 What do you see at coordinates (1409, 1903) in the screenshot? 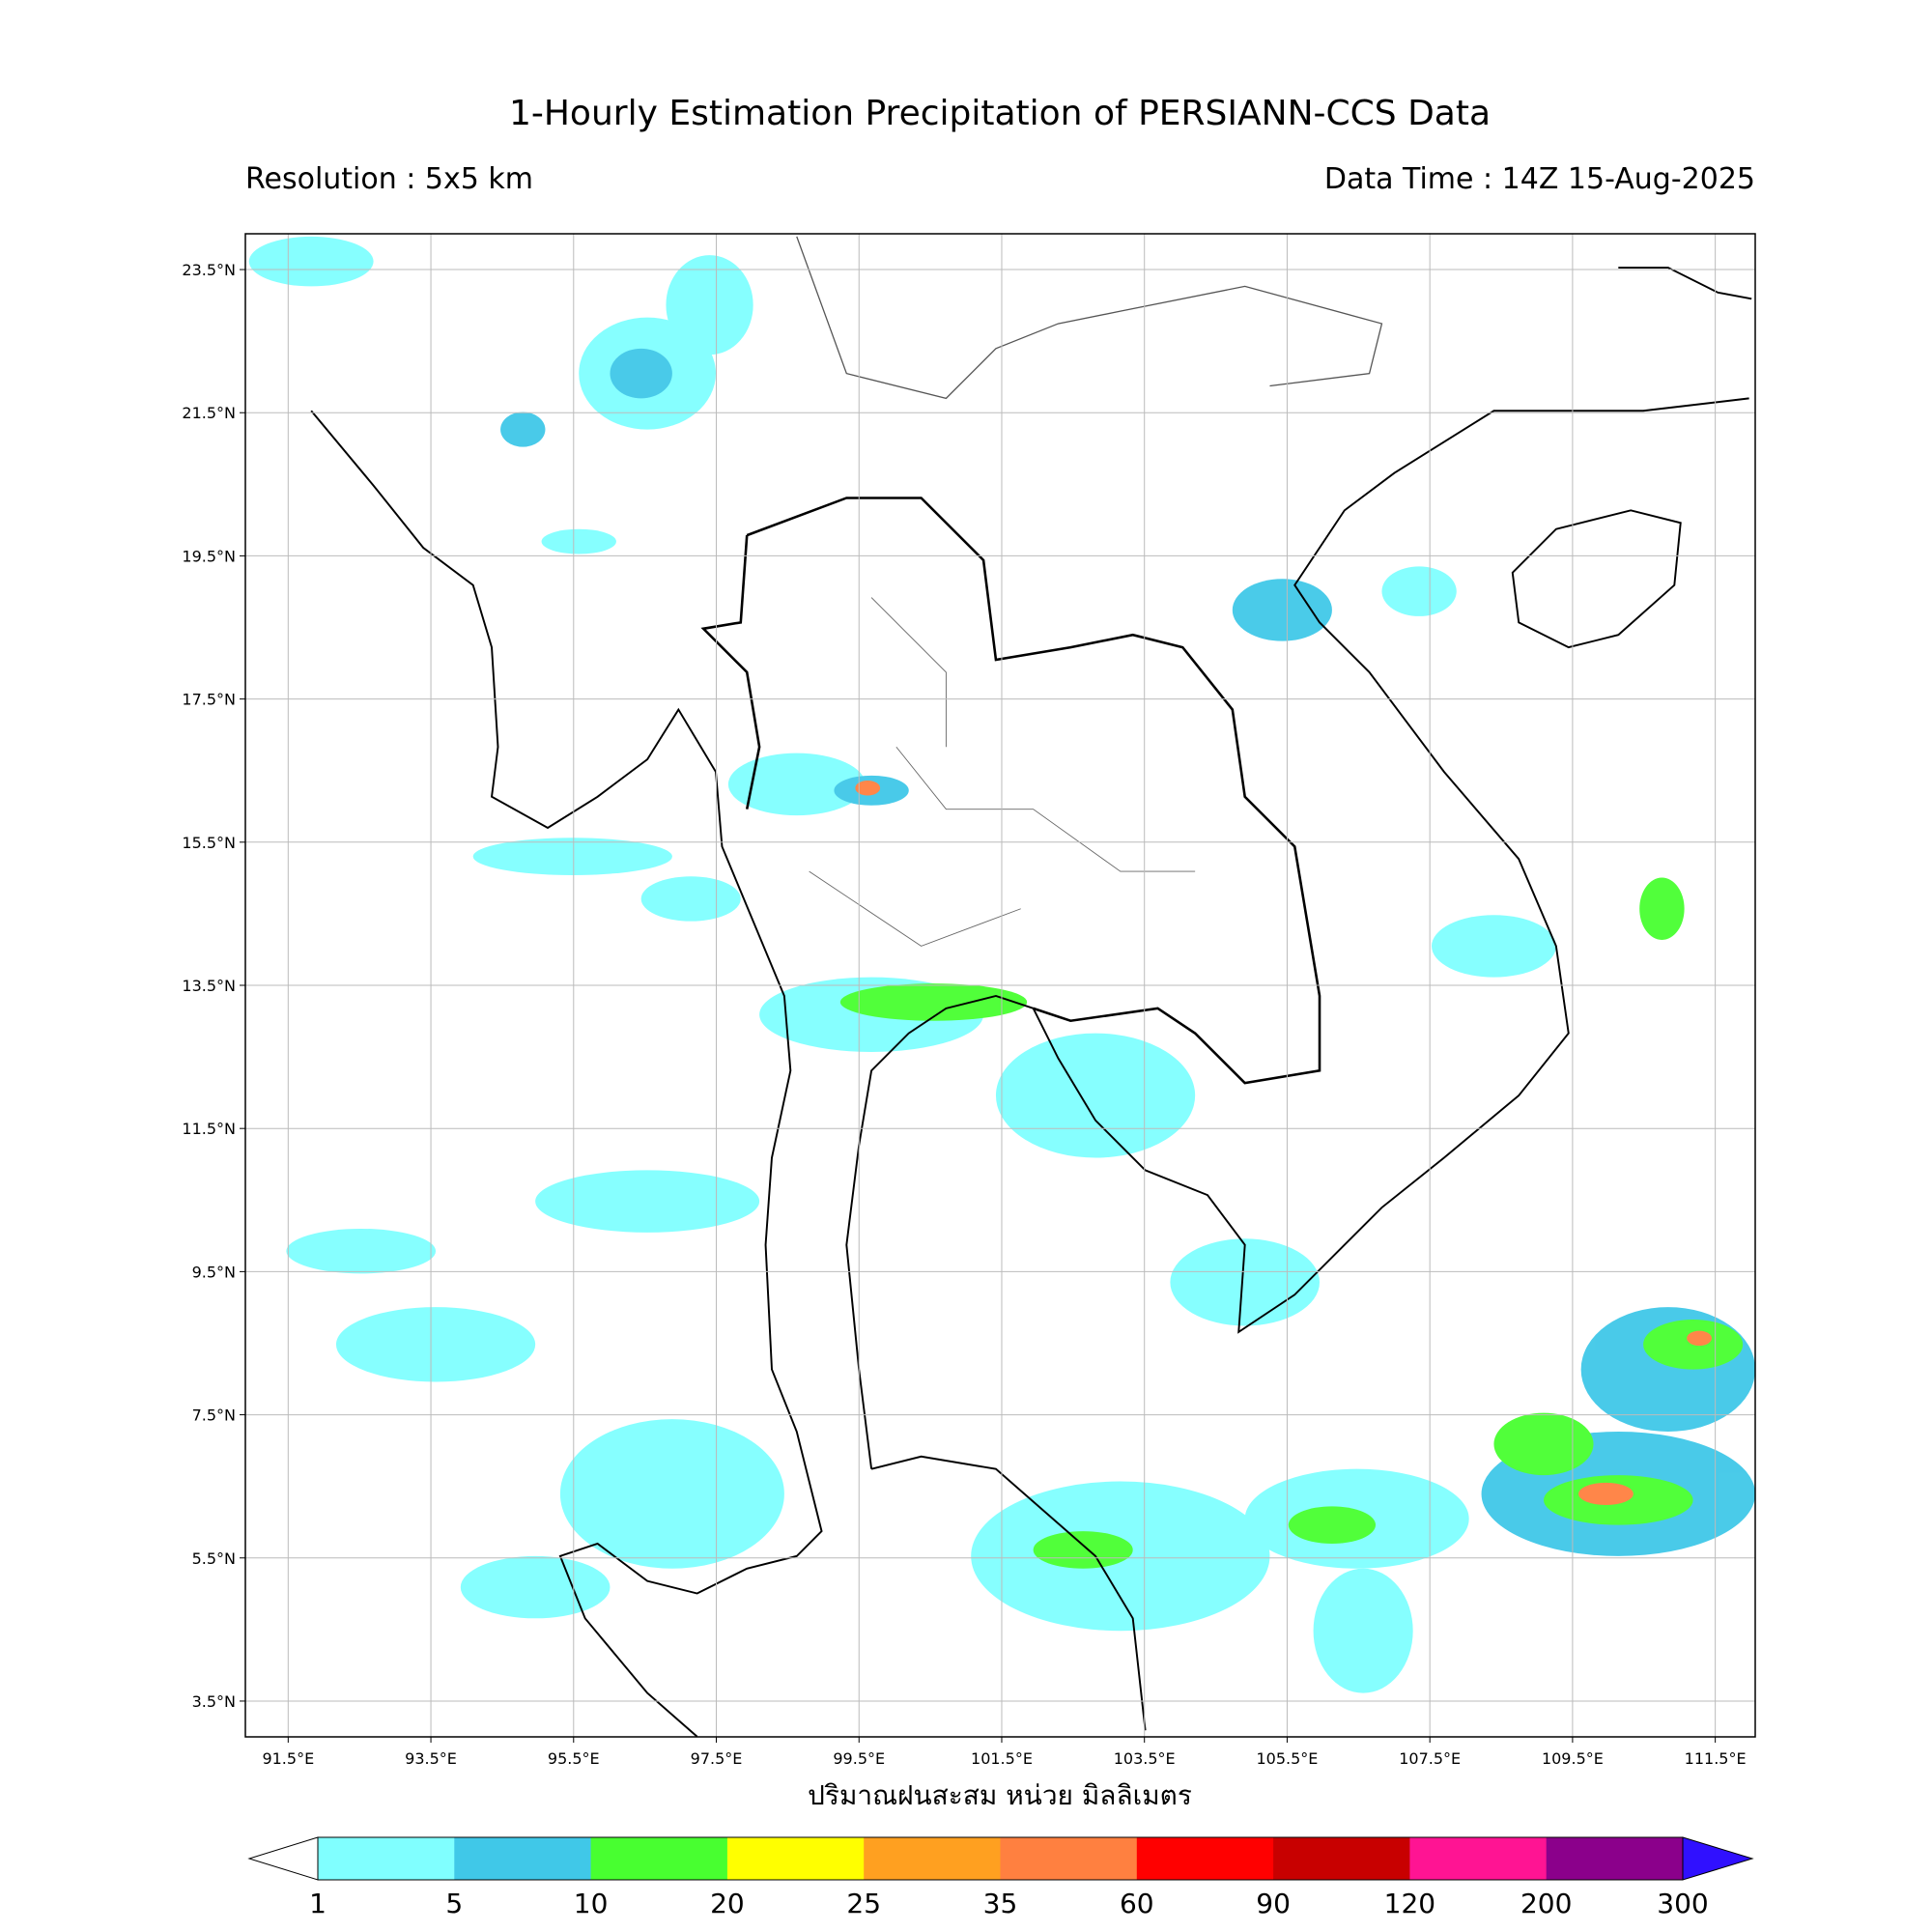
I see `colorbar-label: 120` at bounding box center [1409, 1903].